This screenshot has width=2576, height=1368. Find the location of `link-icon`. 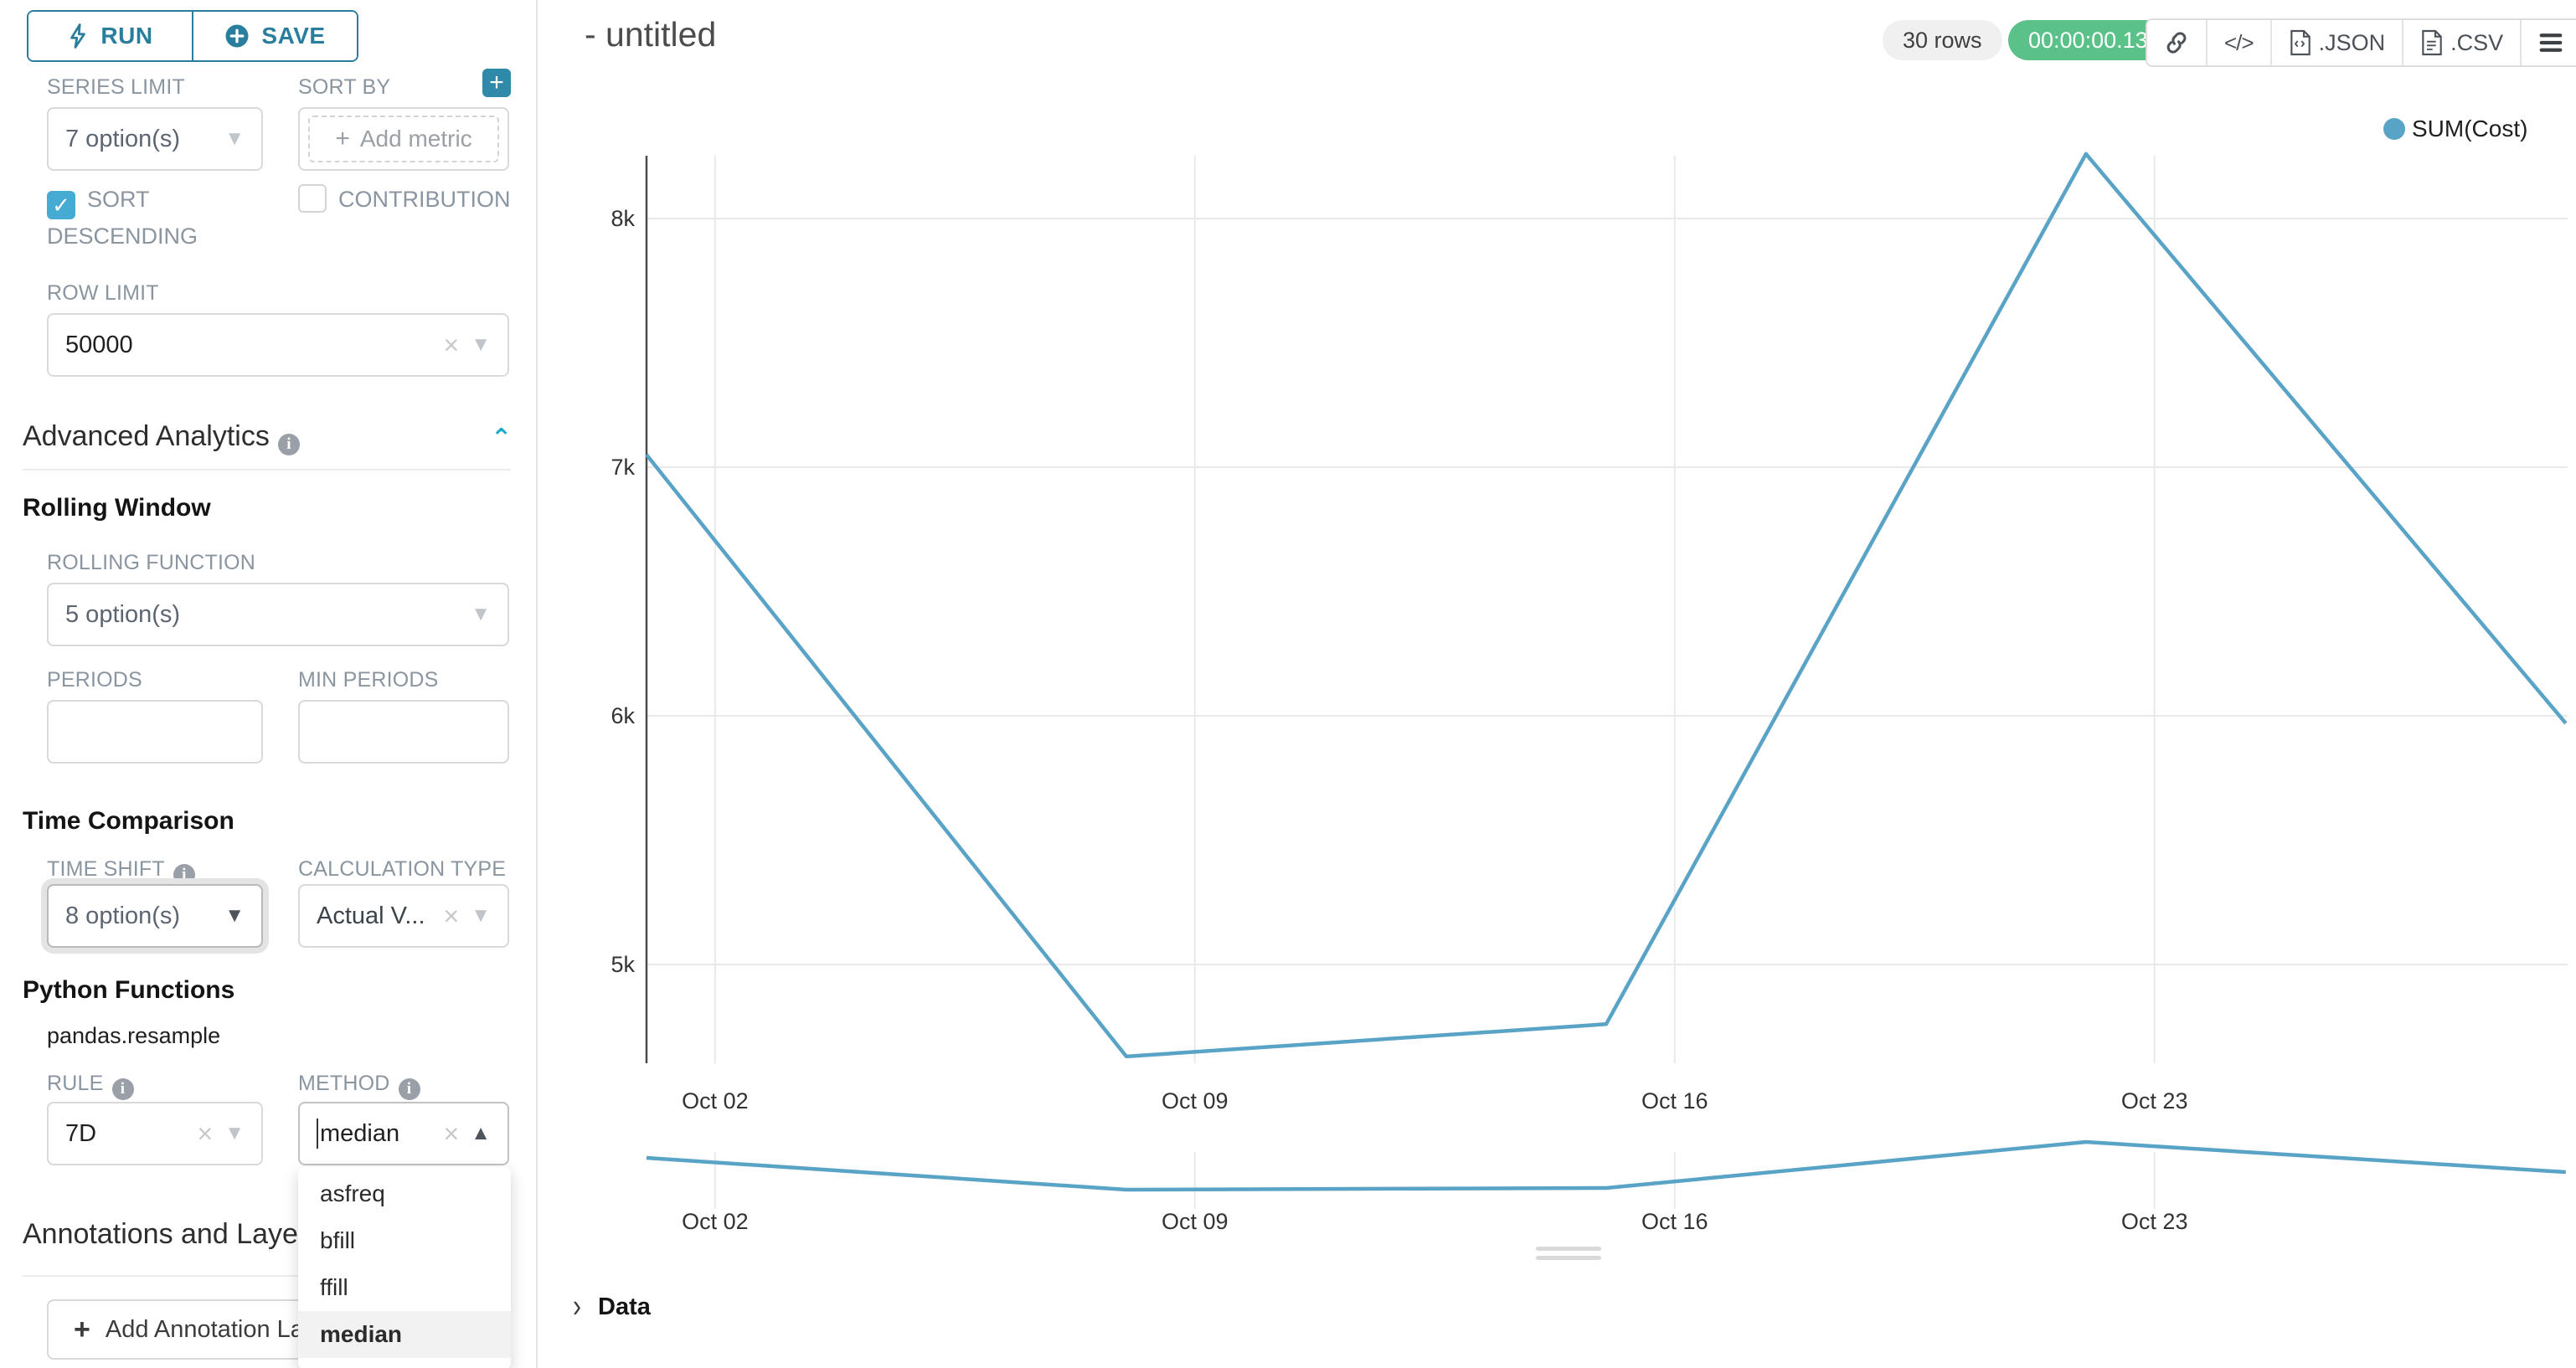

link-icon is located at coordinates (2176, 43).